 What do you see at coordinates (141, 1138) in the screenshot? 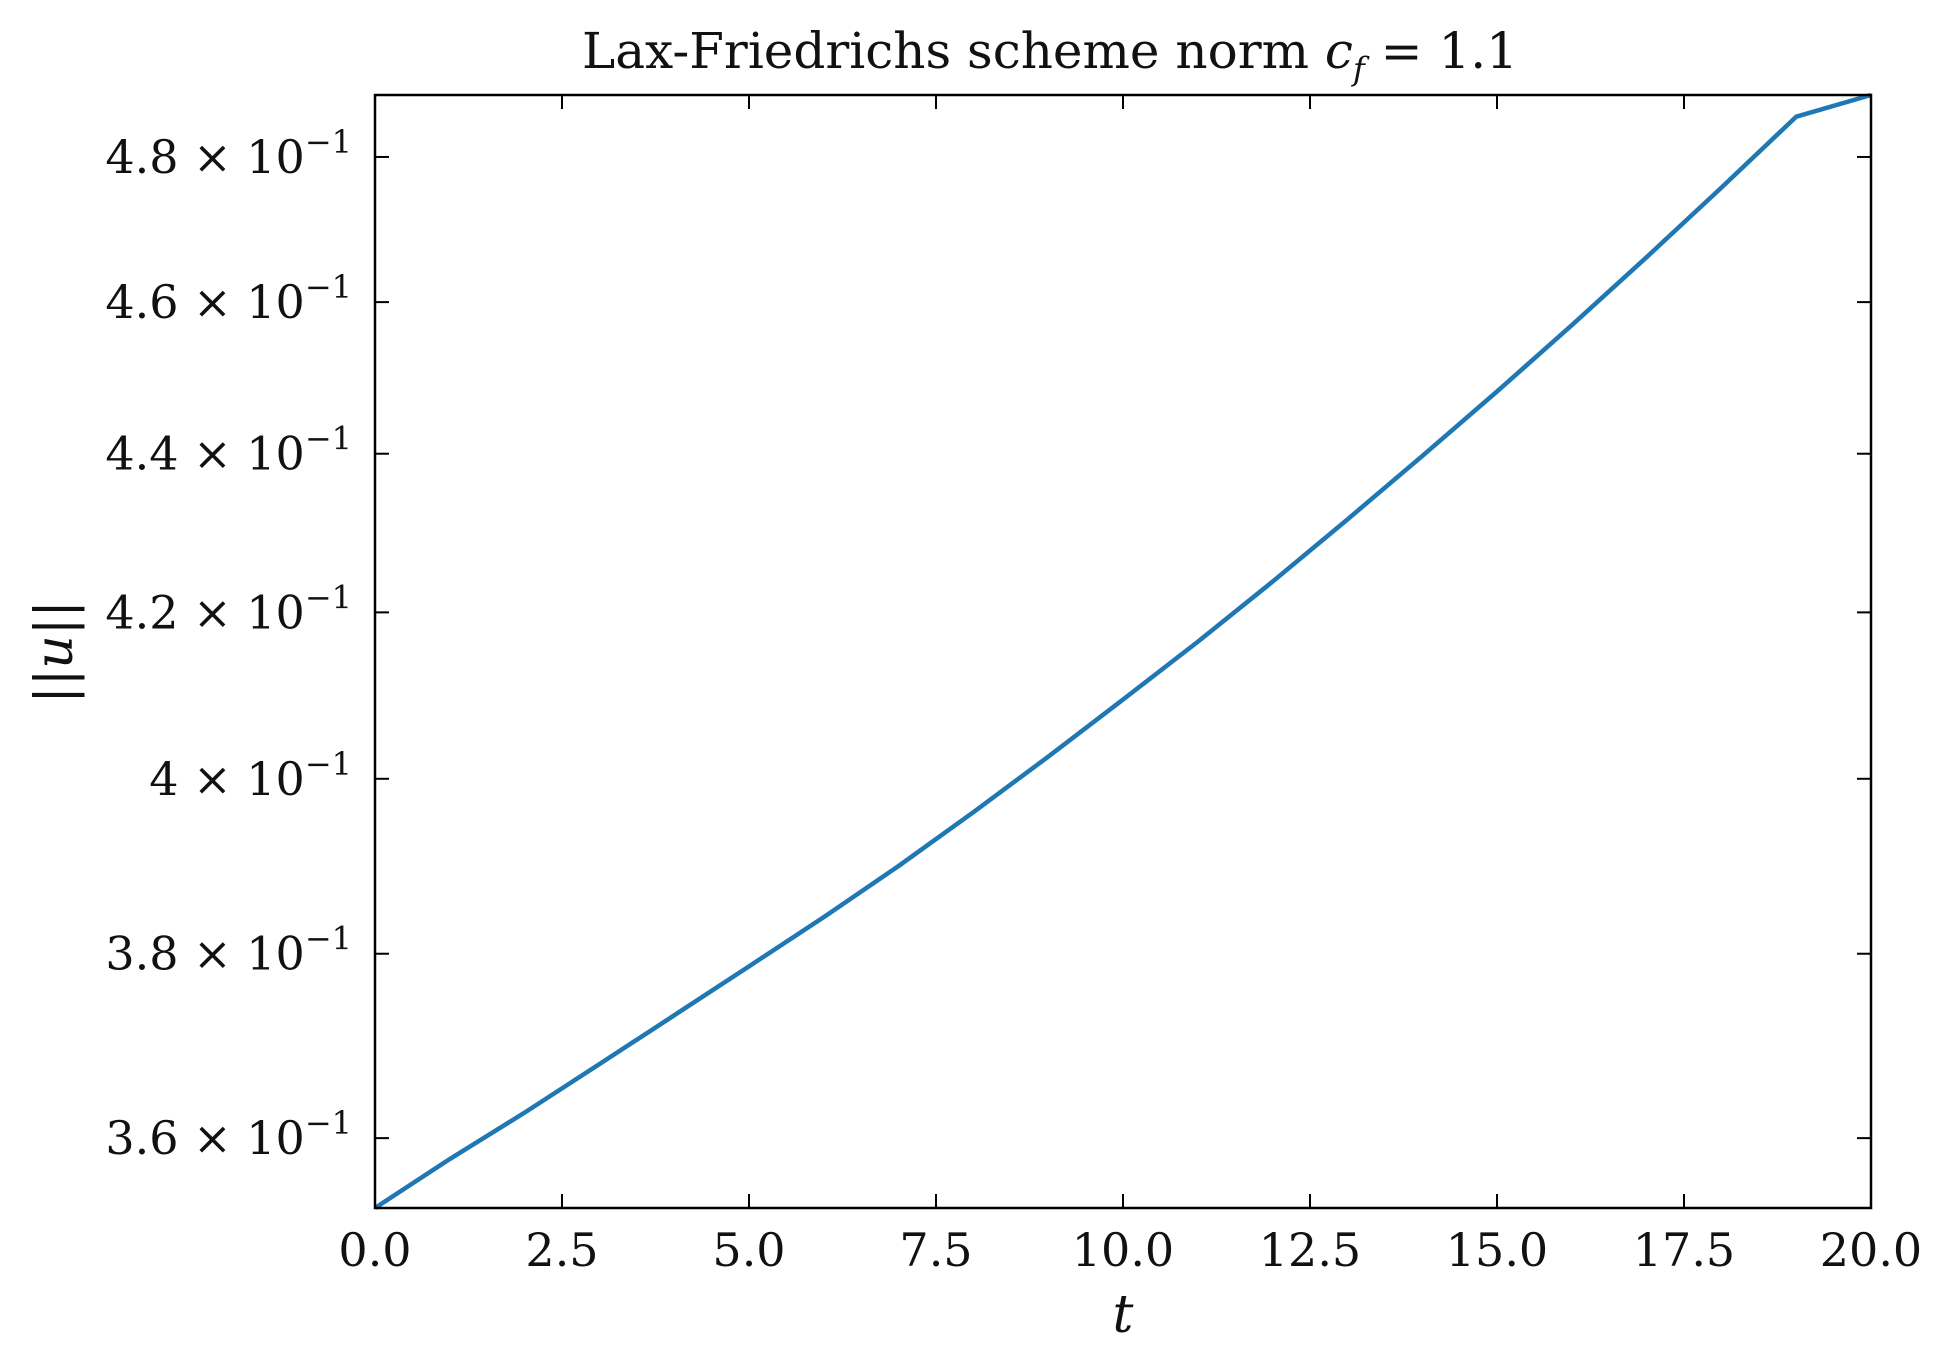
I see `y-tick-mantissa: 3.6` at bounding box center [141, 1138].